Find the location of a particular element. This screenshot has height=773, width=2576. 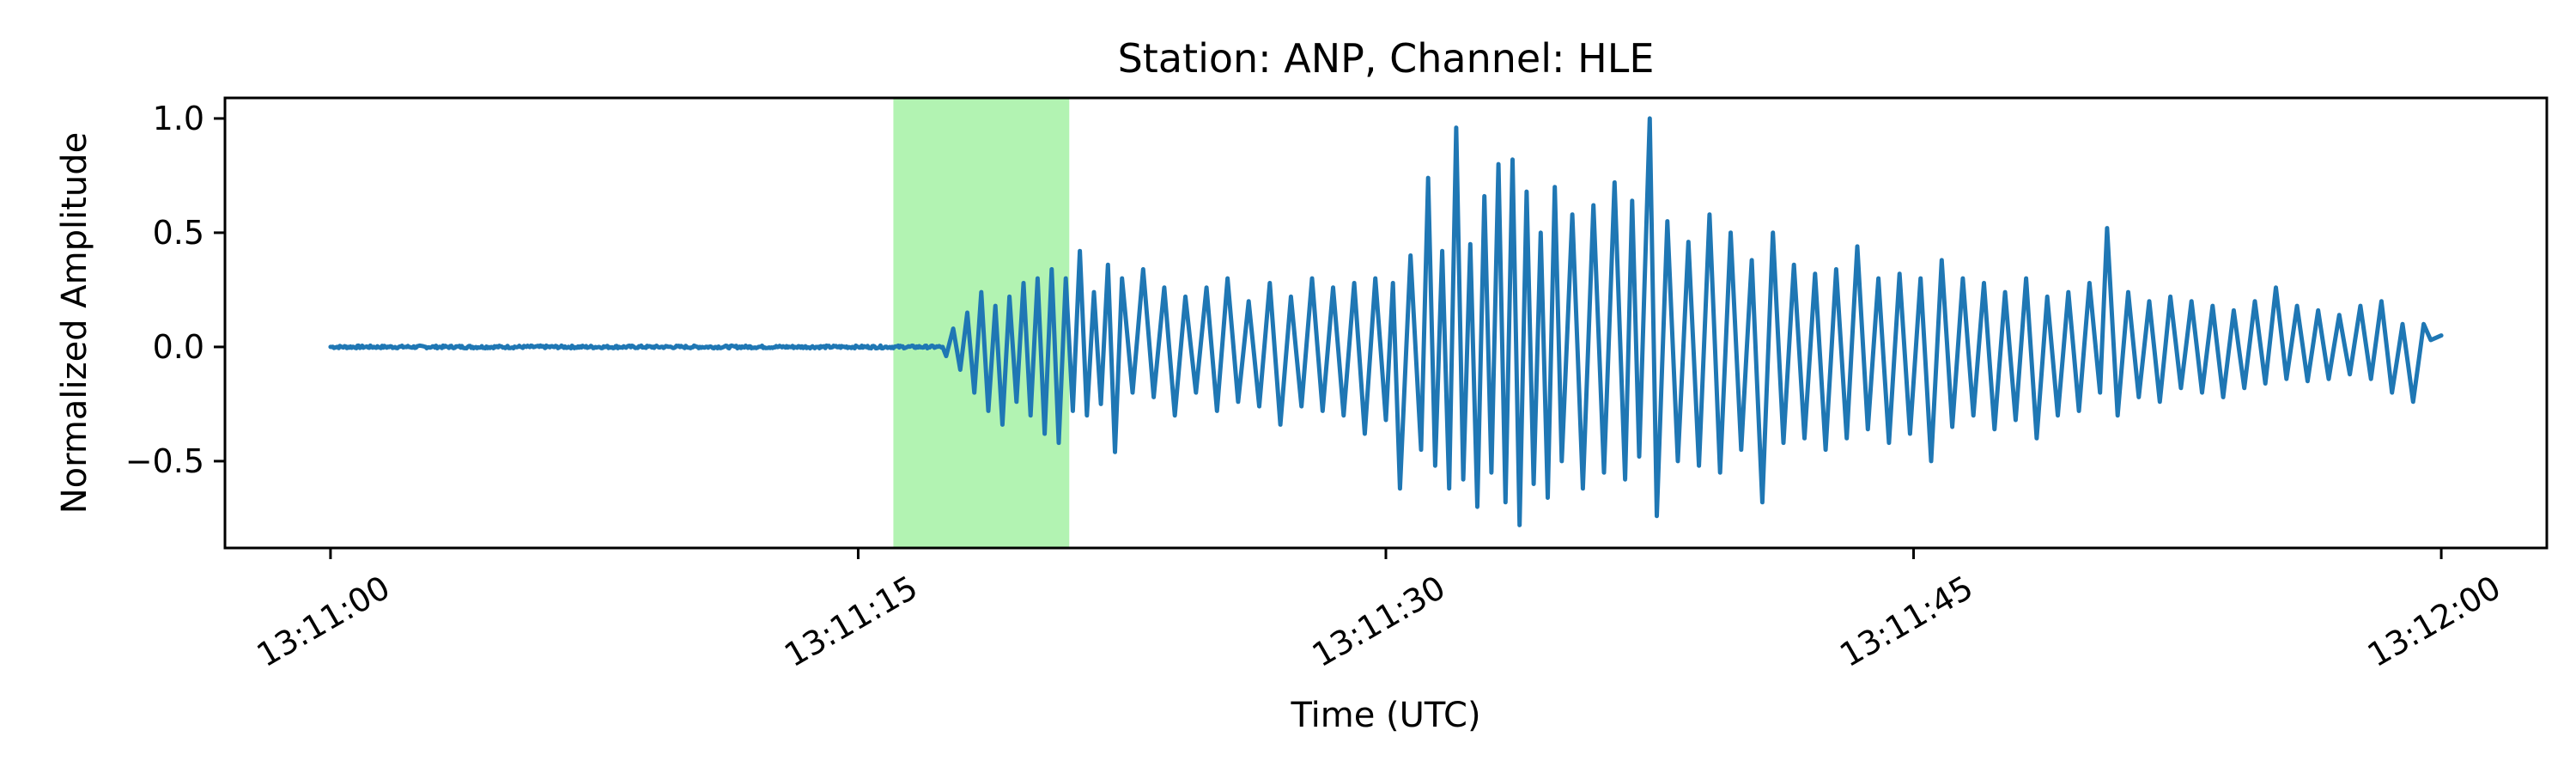

x-tick-label: 13:11:15 is located at coordinates (851, 621).